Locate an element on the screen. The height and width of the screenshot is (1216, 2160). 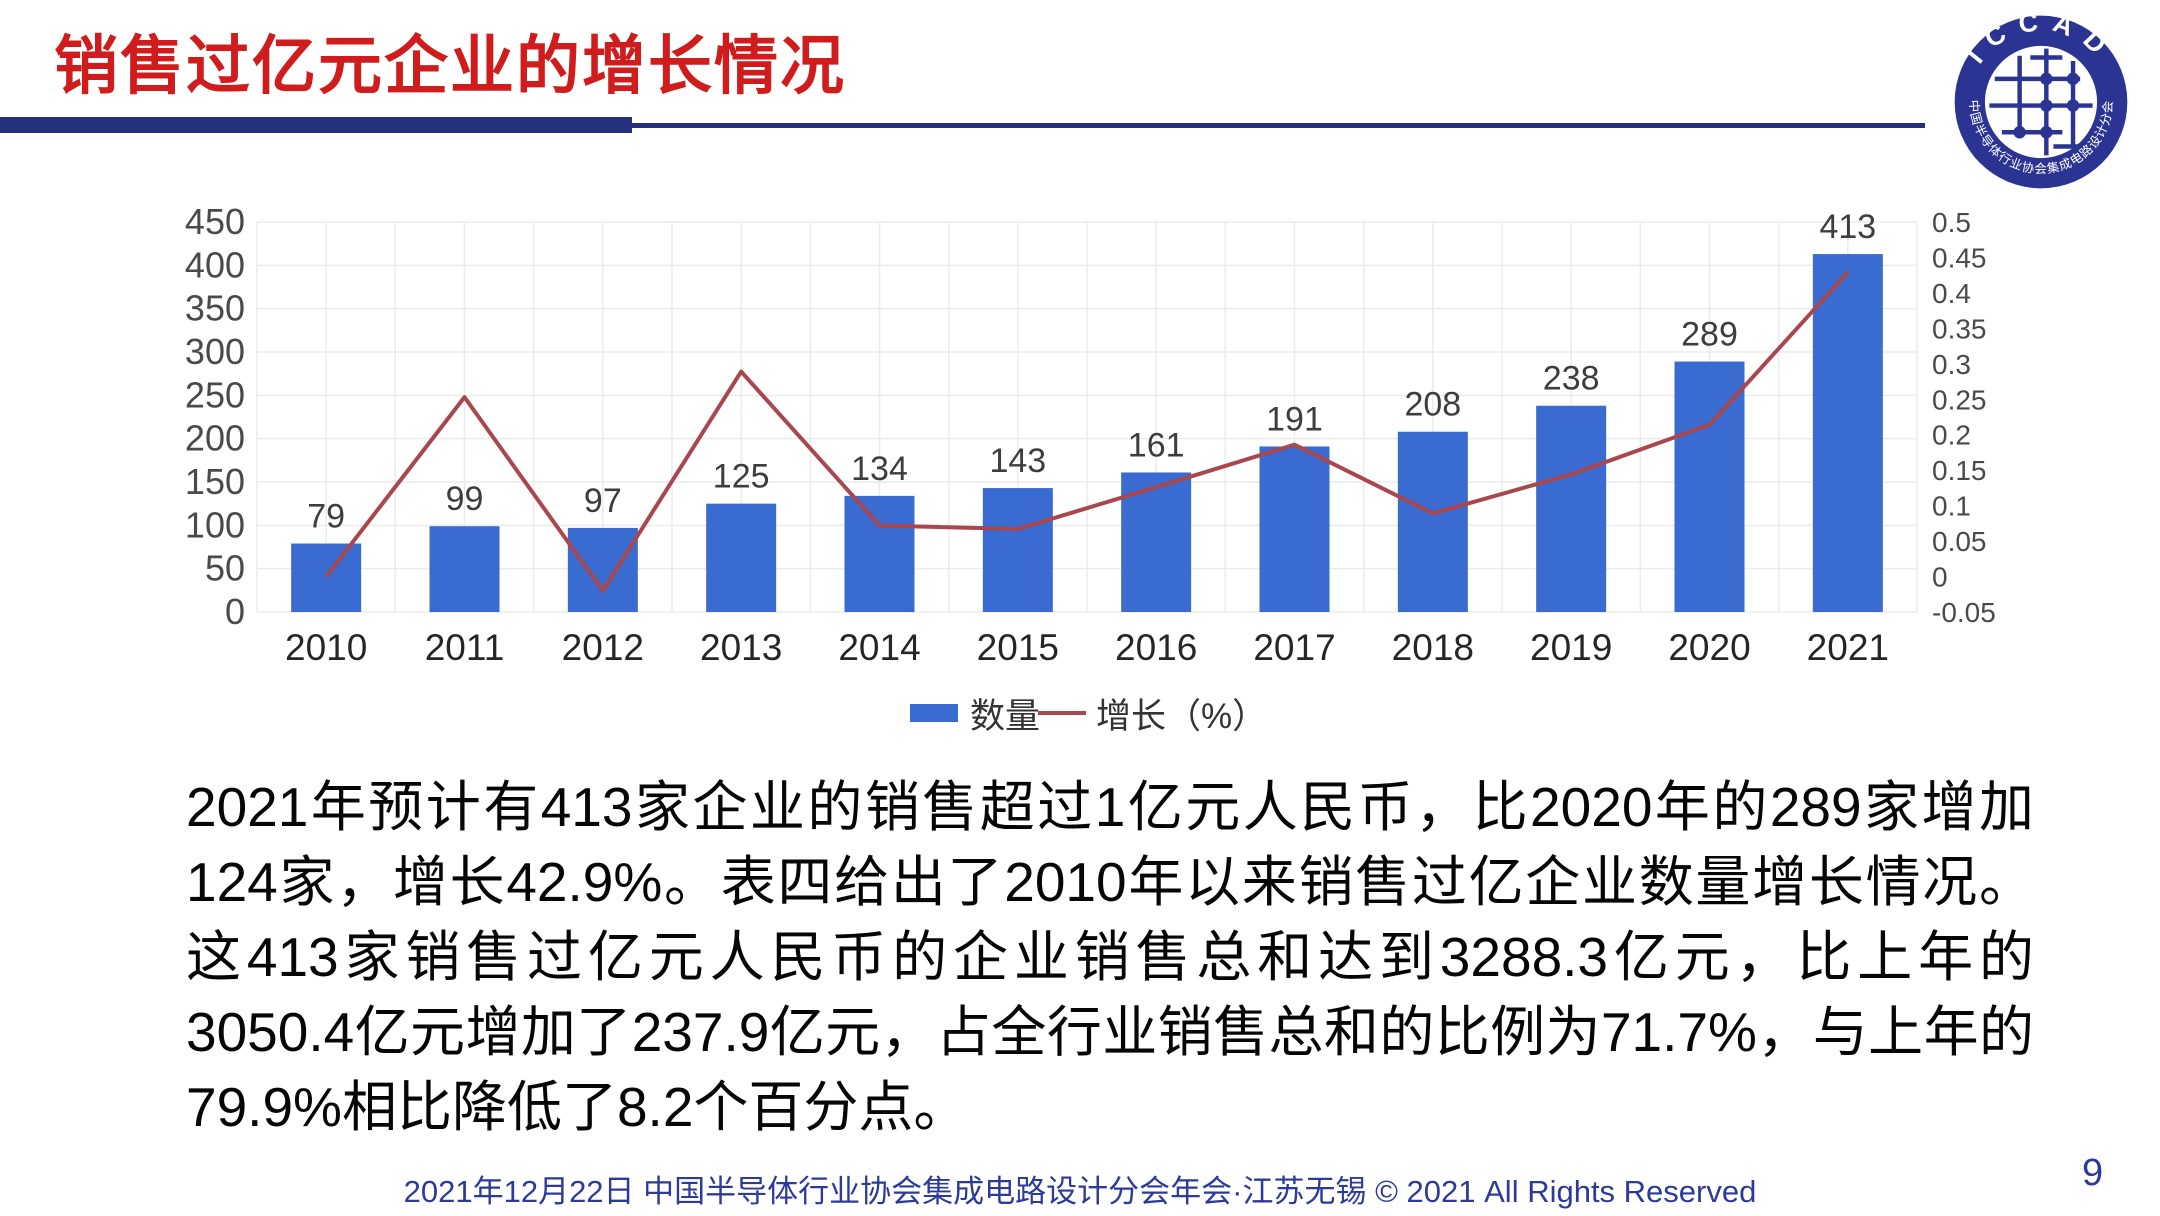
svg-text: 208 is located at coordinates (1432, 405).